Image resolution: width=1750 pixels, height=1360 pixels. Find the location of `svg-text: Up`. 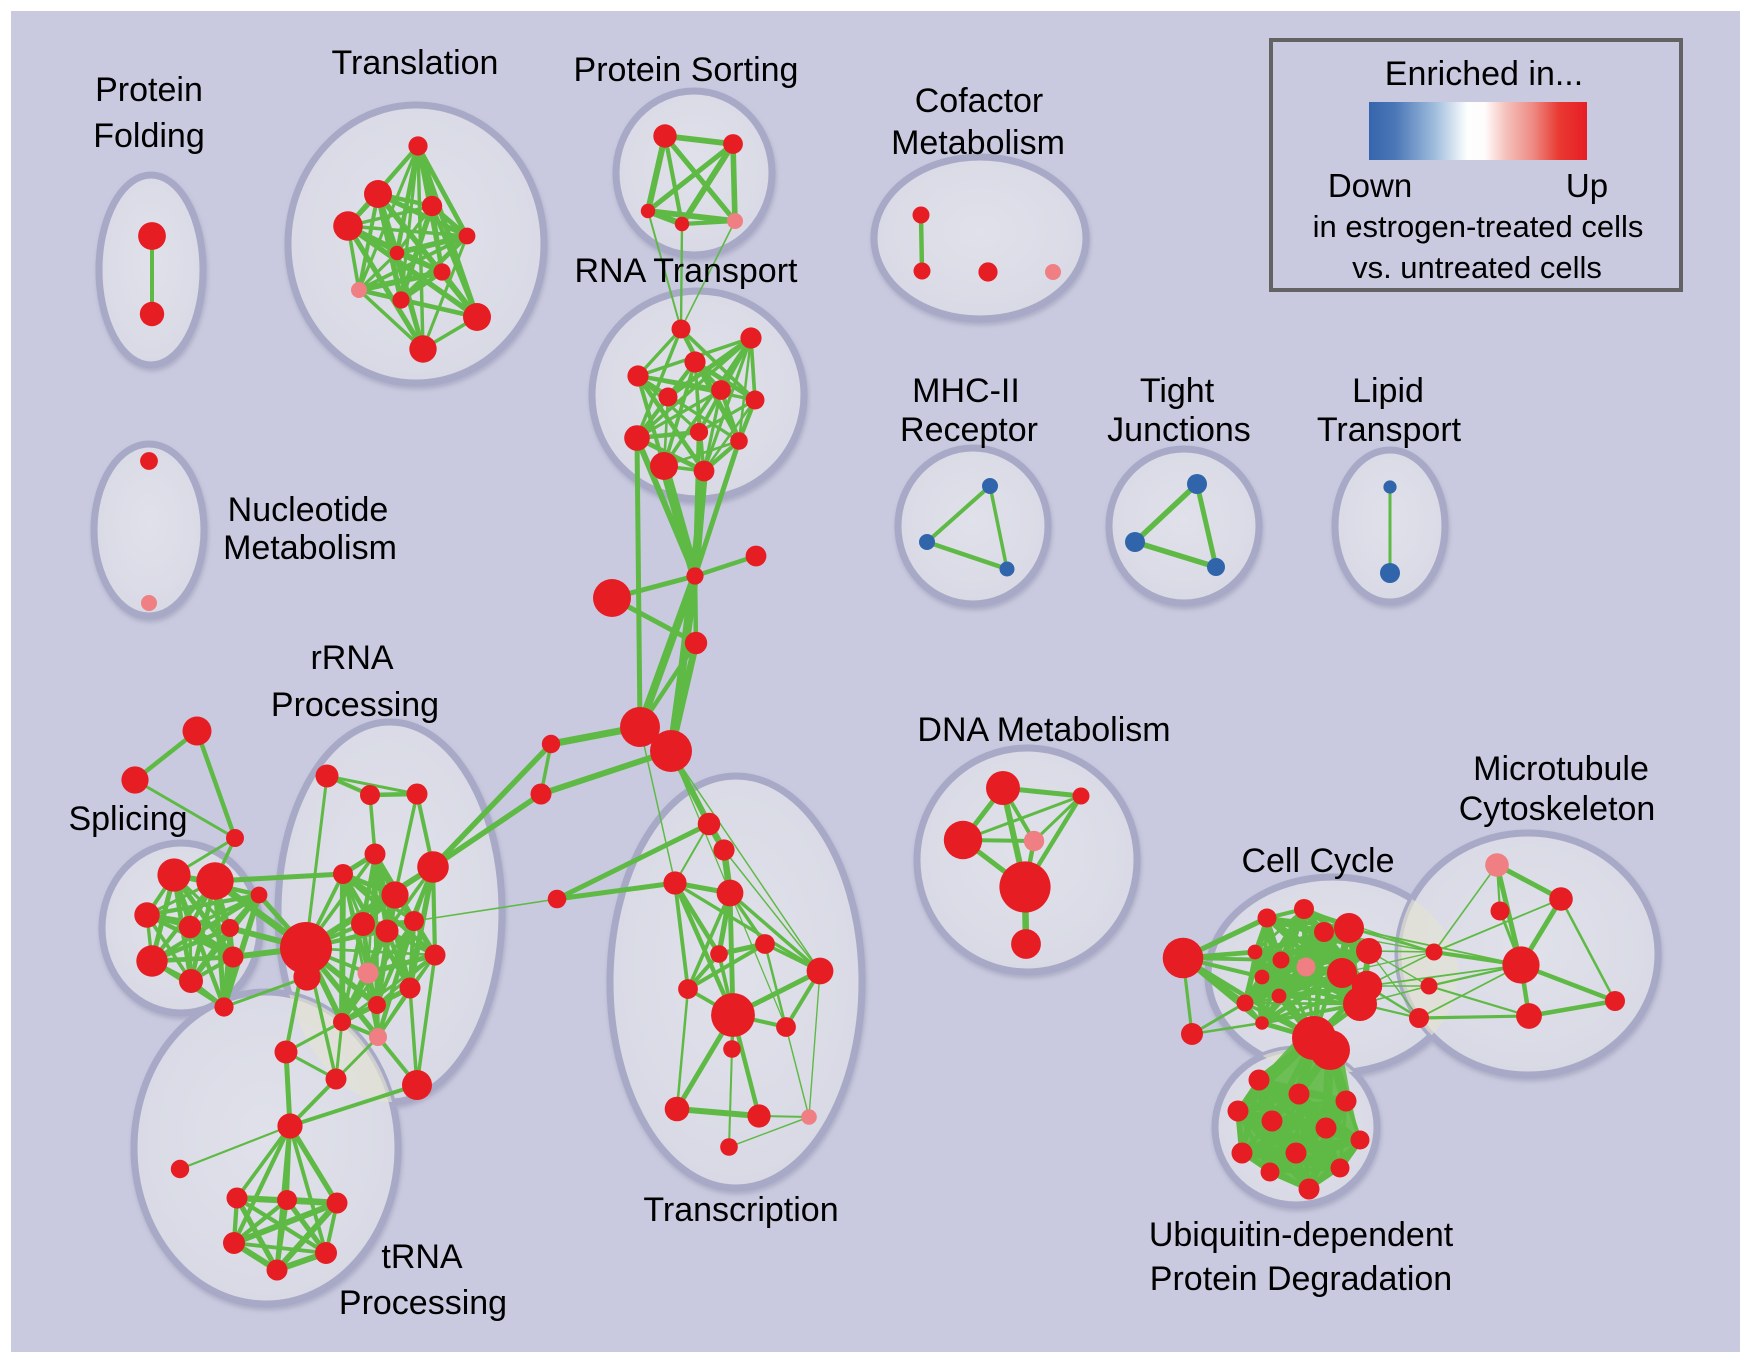

svg-text: Up is located at coordinates (1587, 185).